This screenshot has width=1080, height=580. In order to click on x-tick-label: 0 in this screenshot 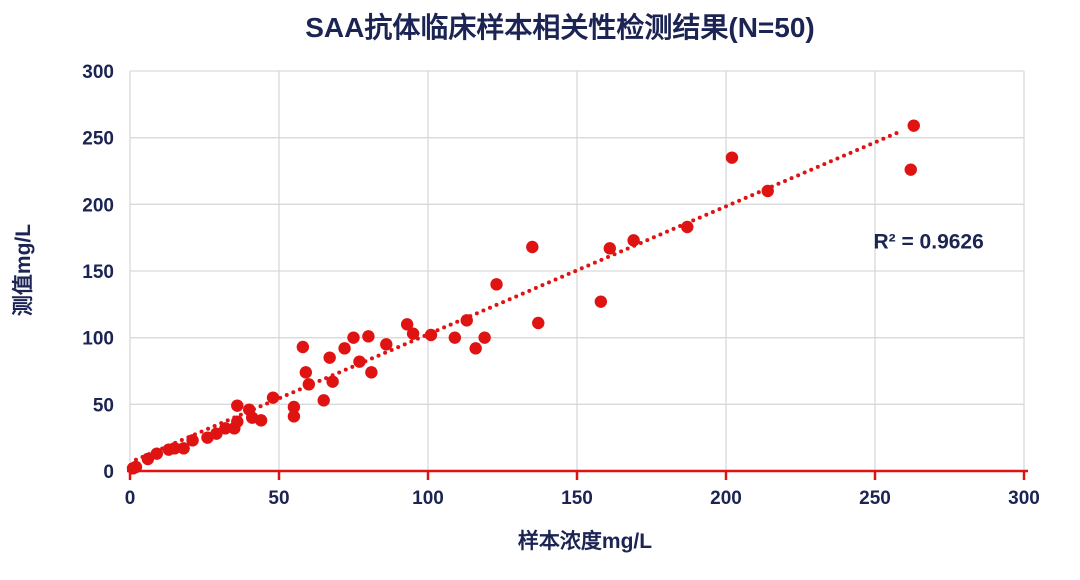, I will do `click(130, 498)`.